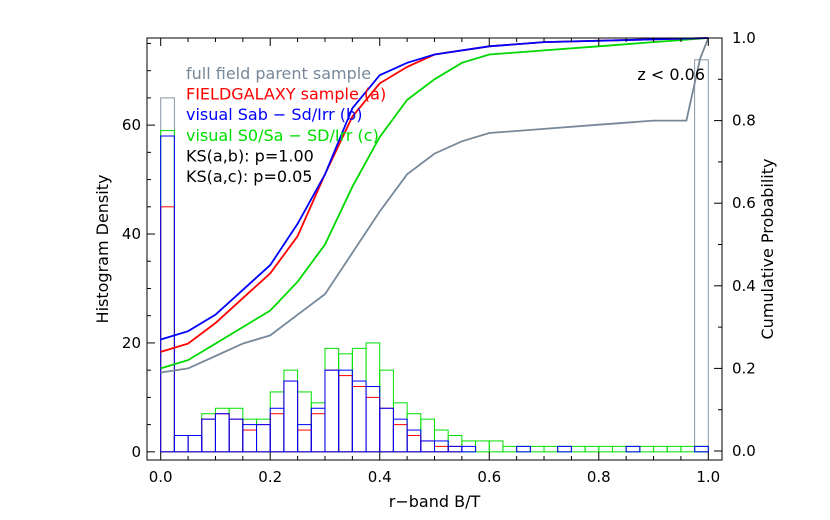 The image size is (830, 520). I want to click on y-tick-label-right: 0.4, so click(744, 286).